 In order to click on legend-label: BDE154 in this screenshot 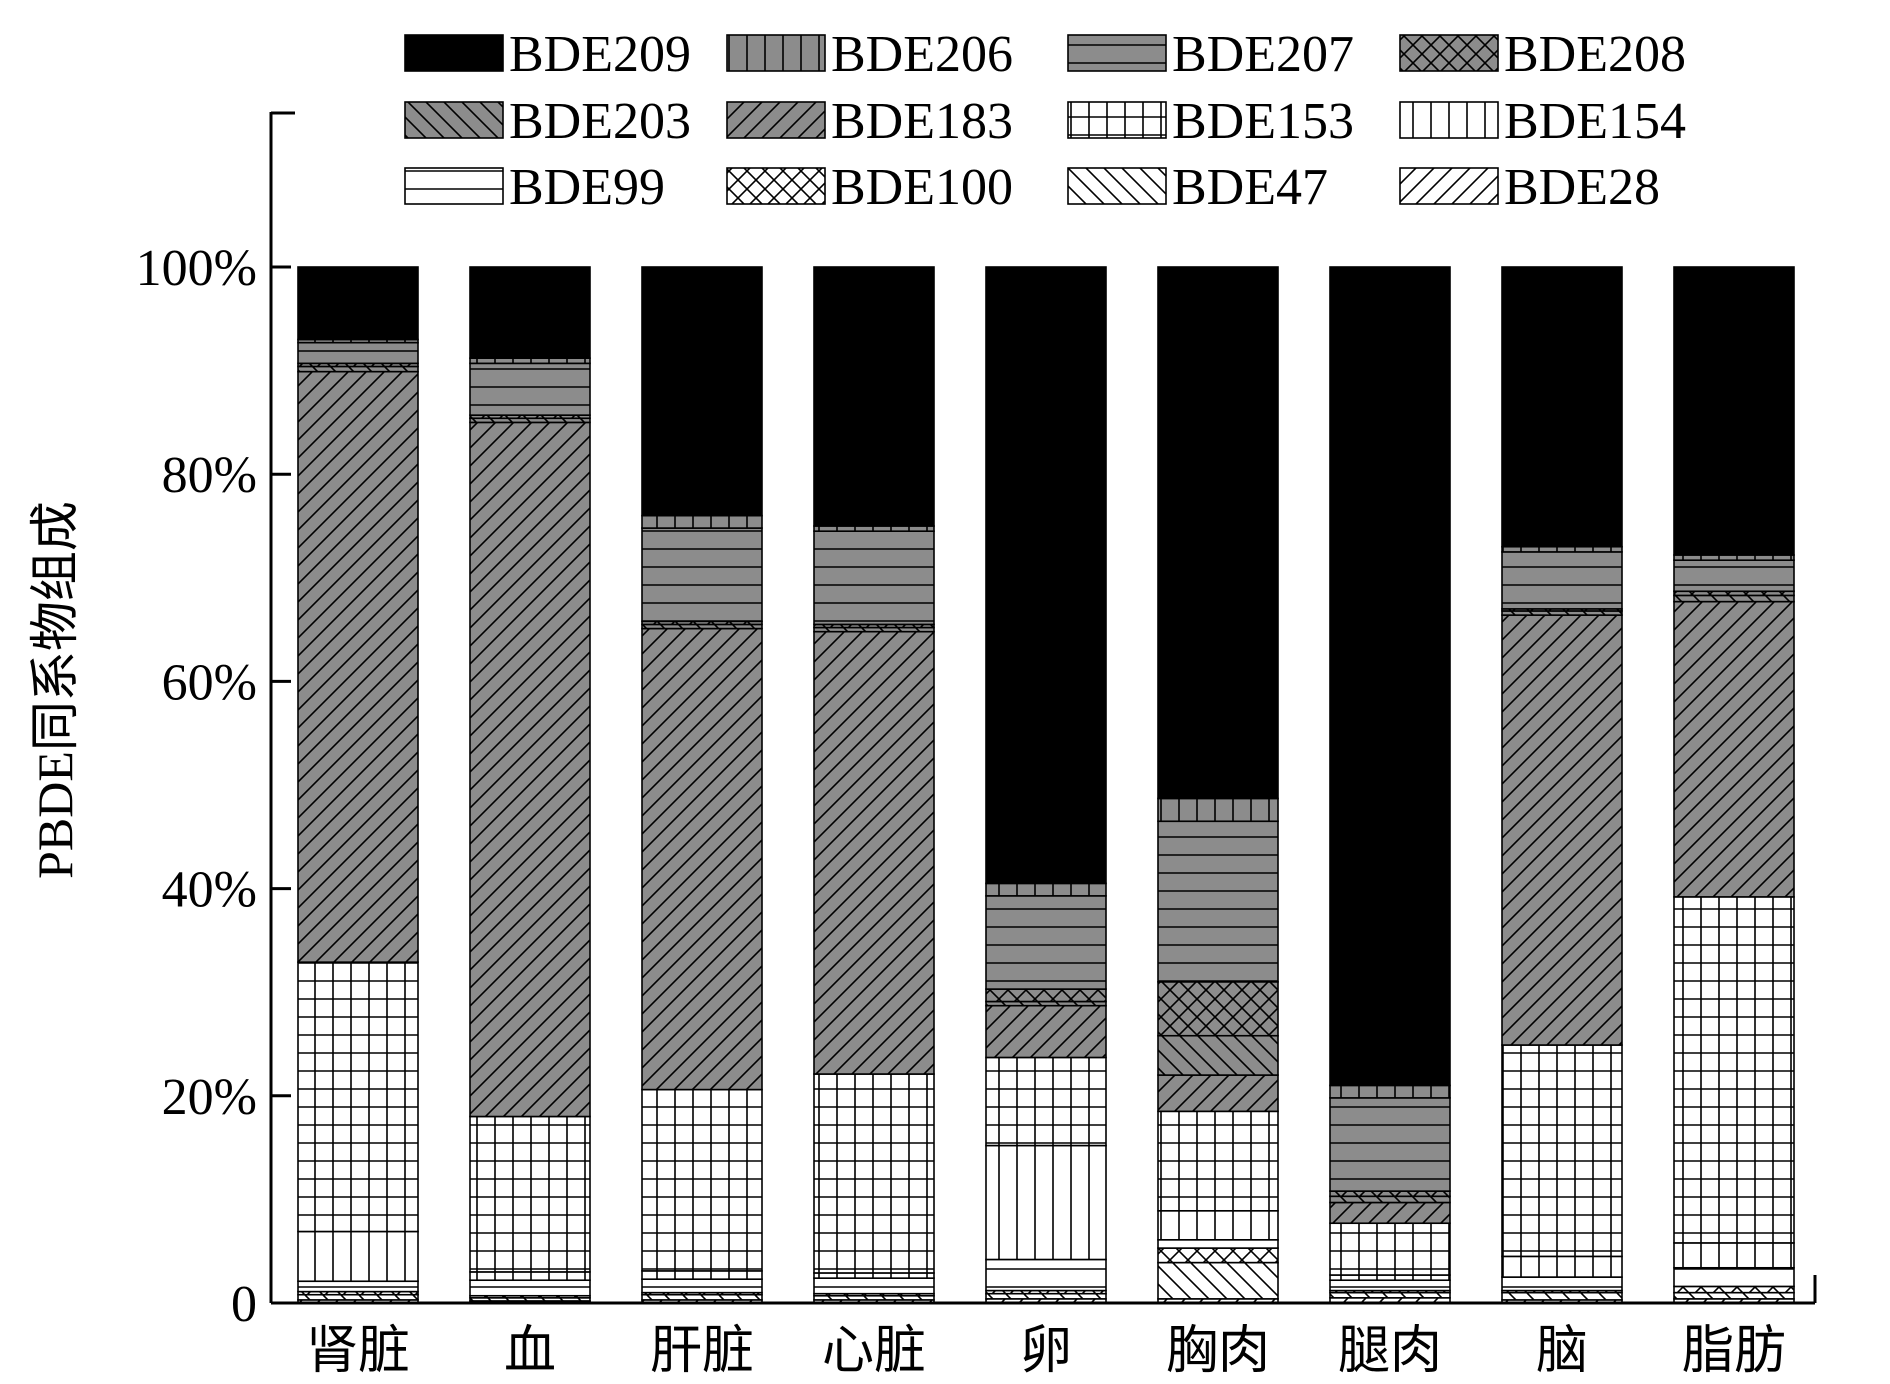, I will do `click(1595, 121)`.